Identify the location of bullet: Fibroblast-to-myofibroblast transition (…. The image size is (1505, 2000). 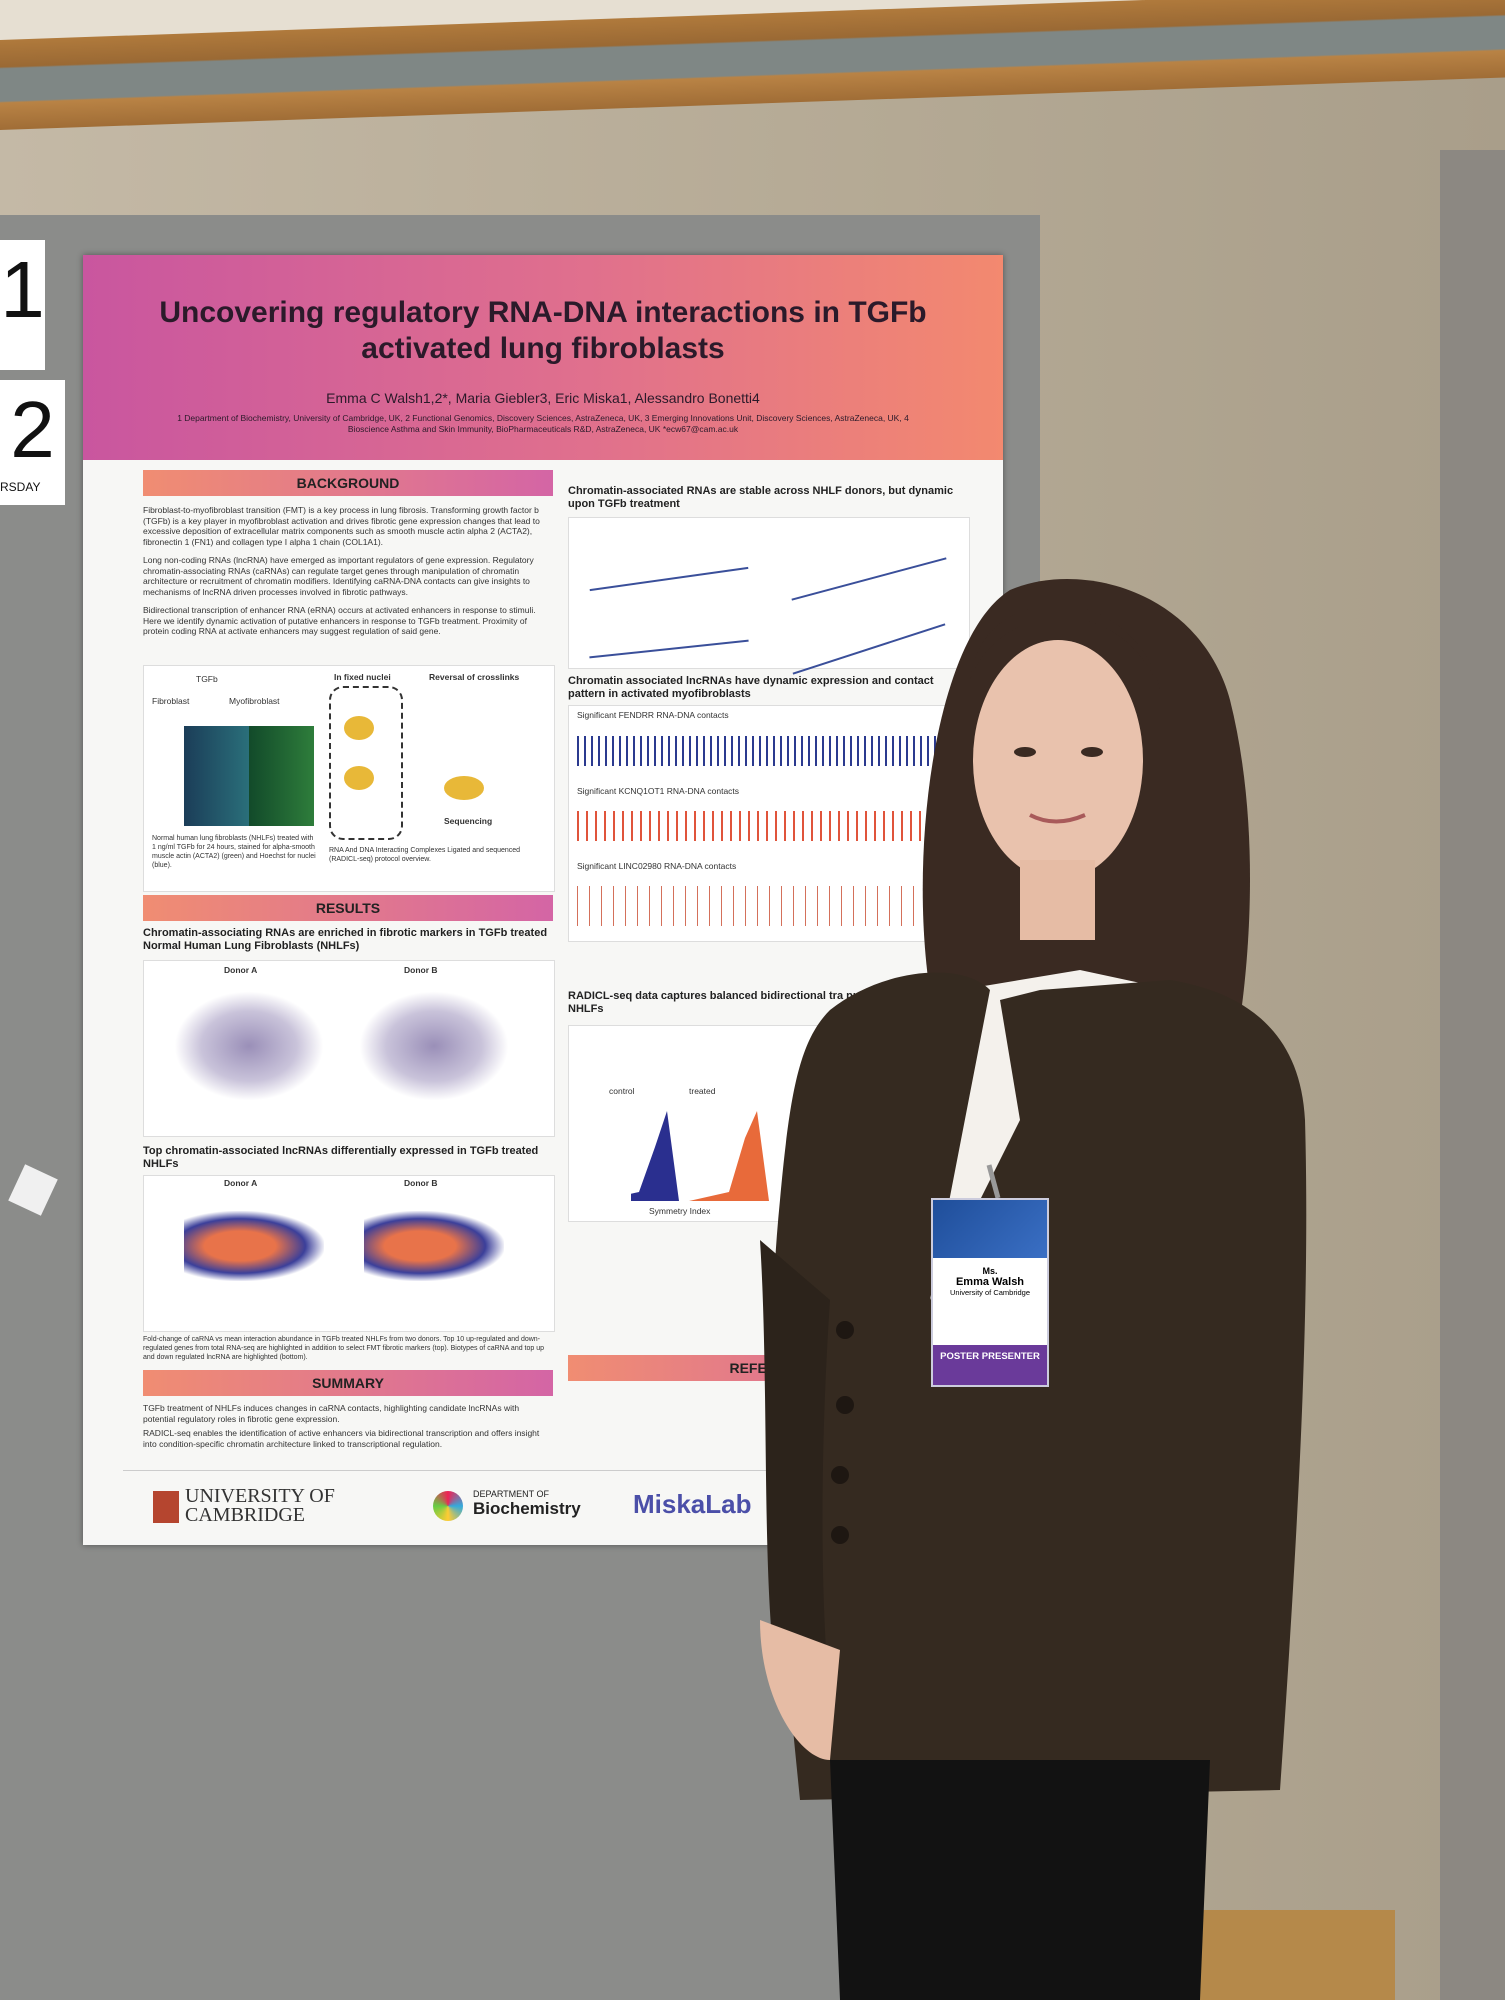
(341, 526).